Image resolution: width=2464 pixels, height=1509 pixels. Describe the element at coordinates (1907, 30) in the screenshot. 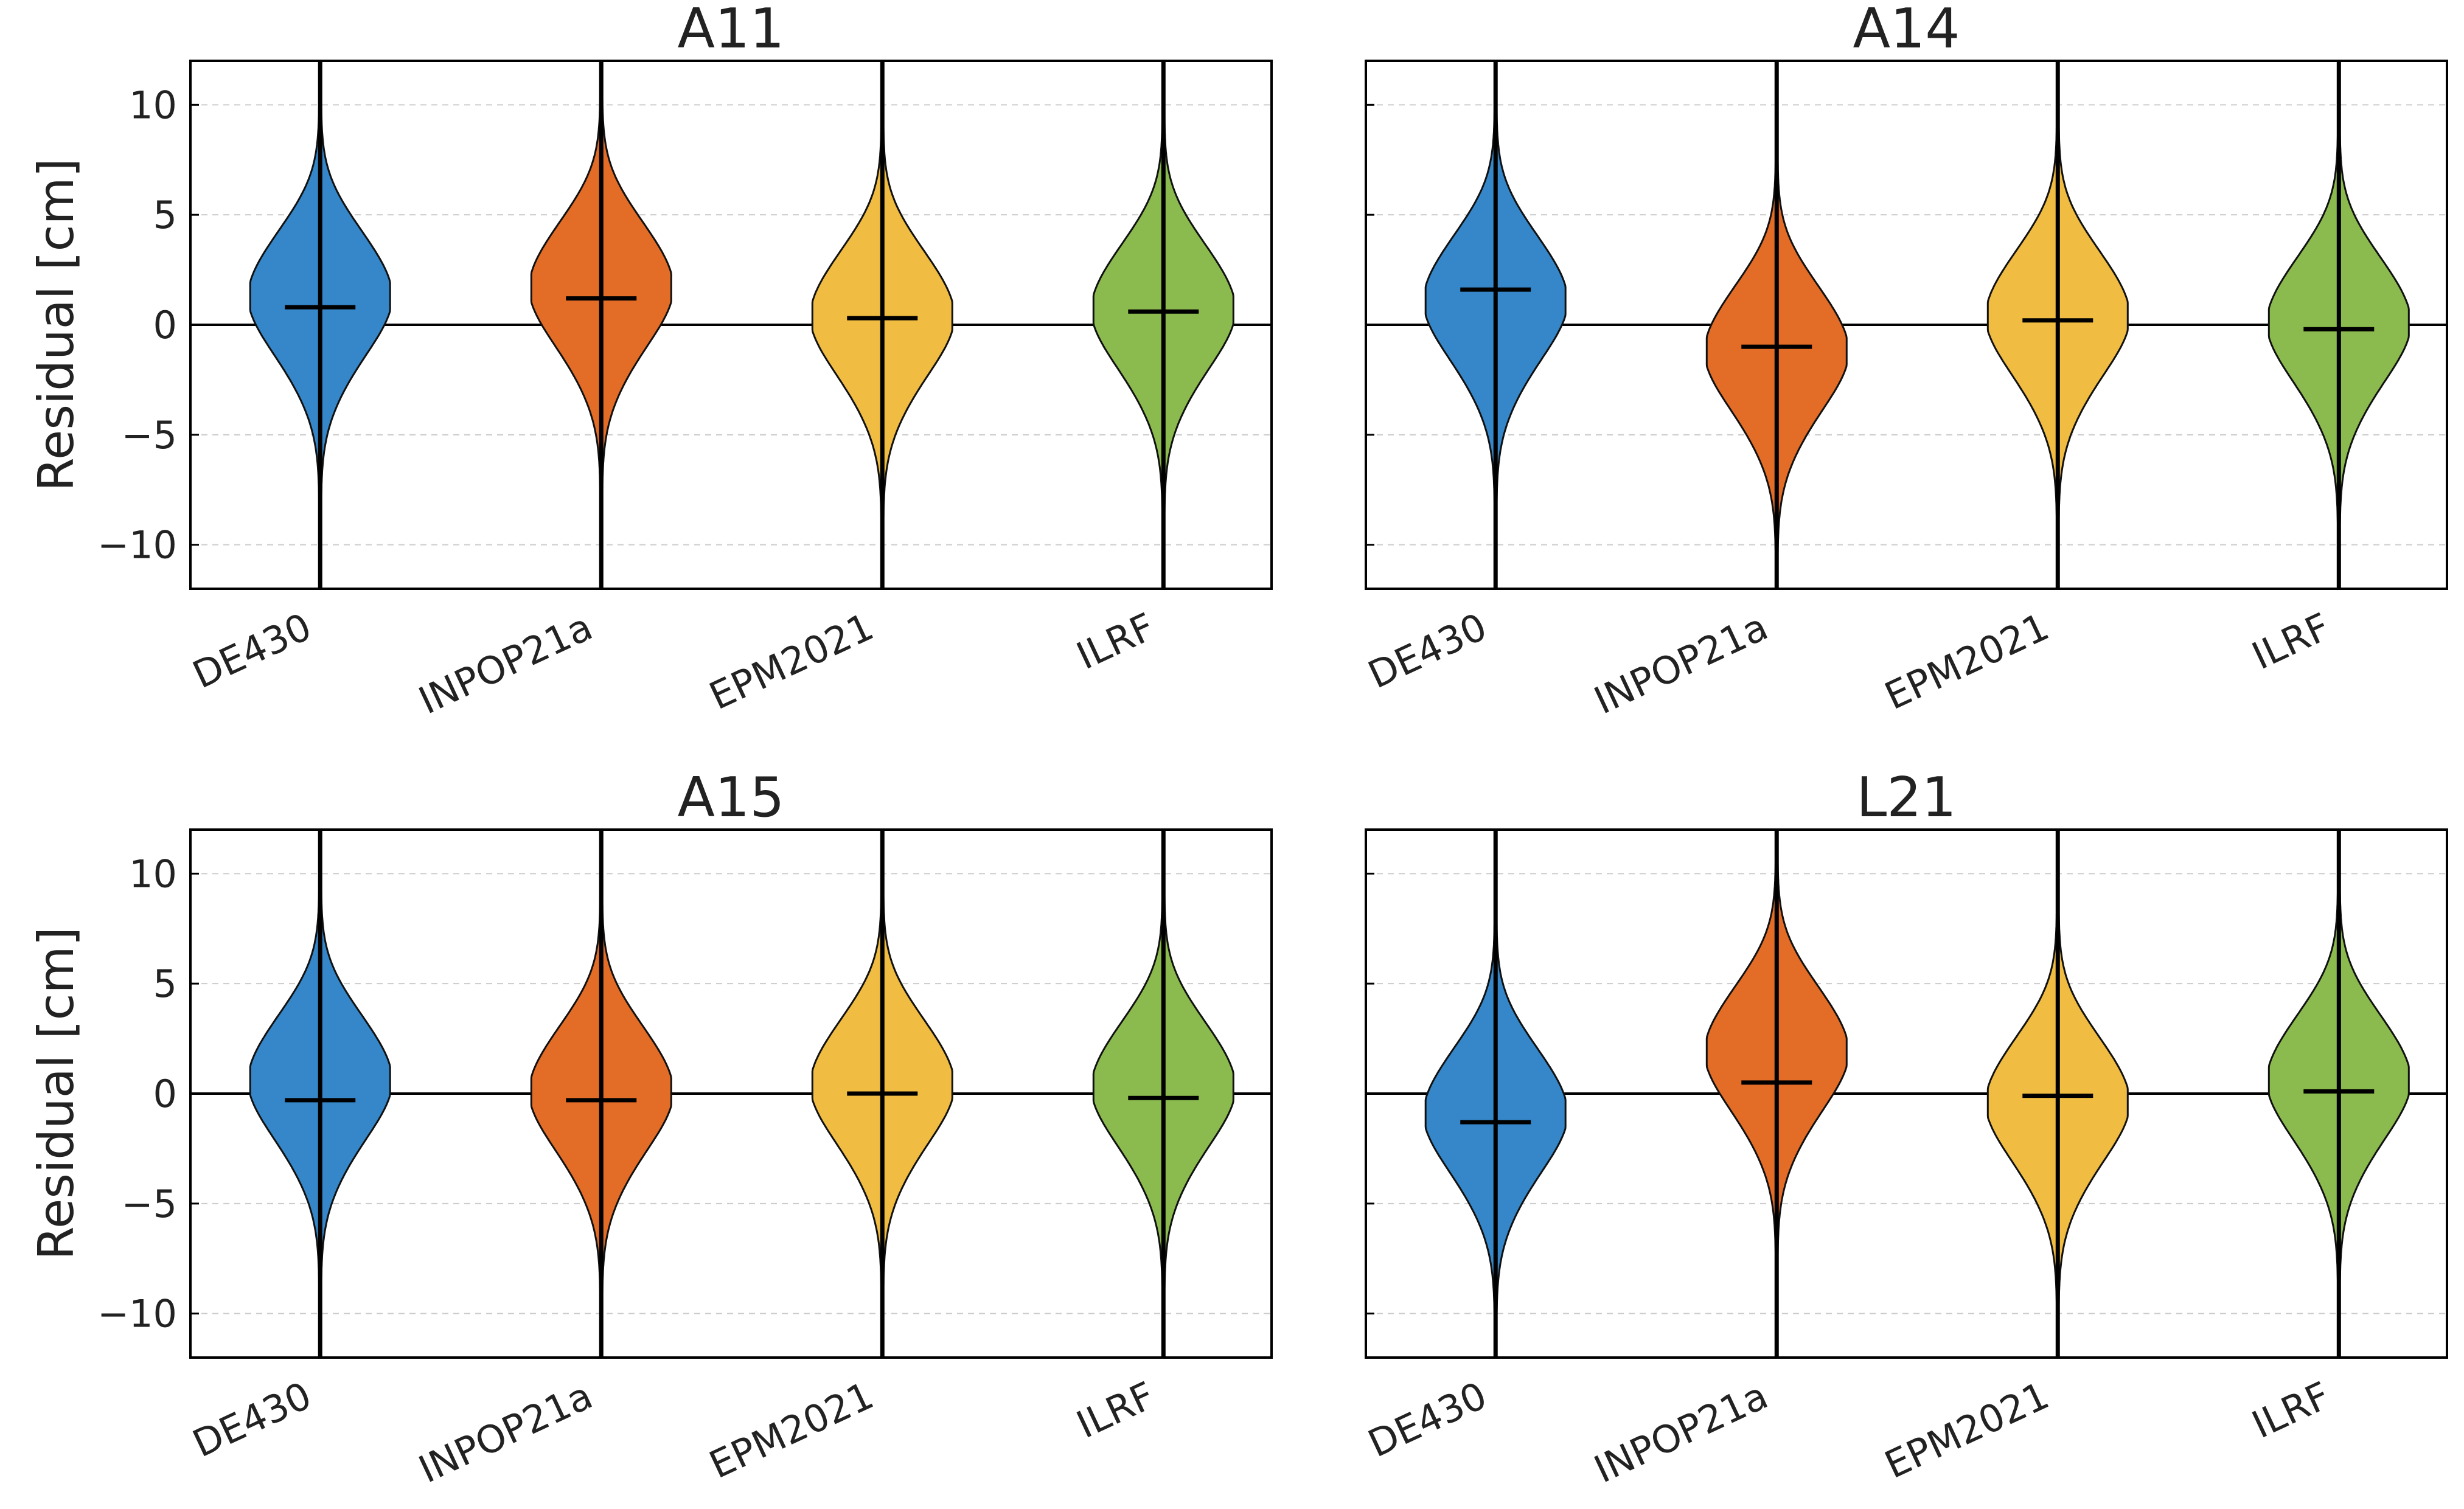

I see `chart-title: A14` at that location.